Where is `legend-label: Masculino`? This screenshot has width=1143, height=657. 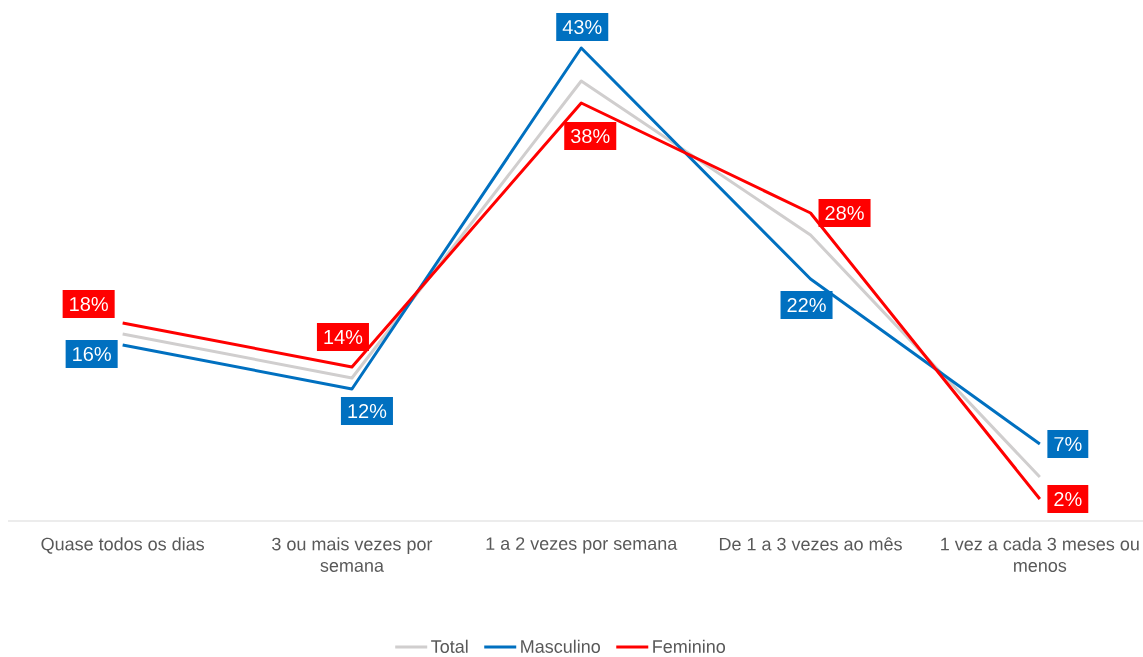 legend-label: Masculino is located at coordinates (560, 646).